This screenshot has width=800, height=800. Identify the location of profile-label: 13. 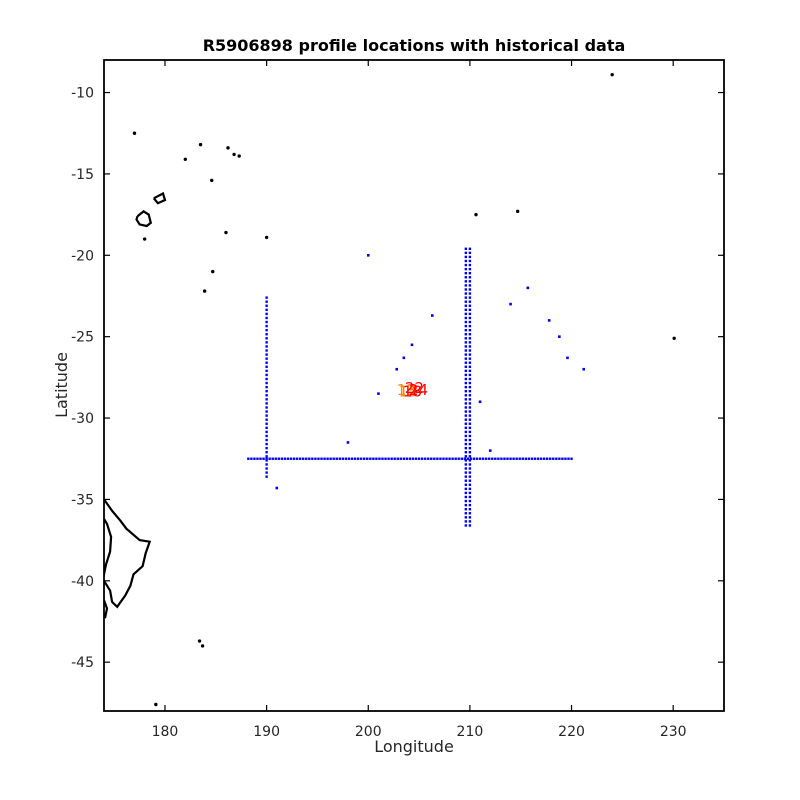
(406, 390).